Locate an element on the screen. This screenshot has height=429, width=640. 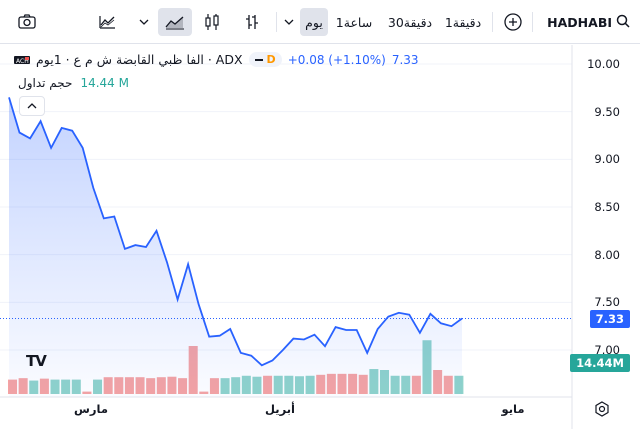
last-volume-badge: 14.44M is located at coordinates (600, 363).